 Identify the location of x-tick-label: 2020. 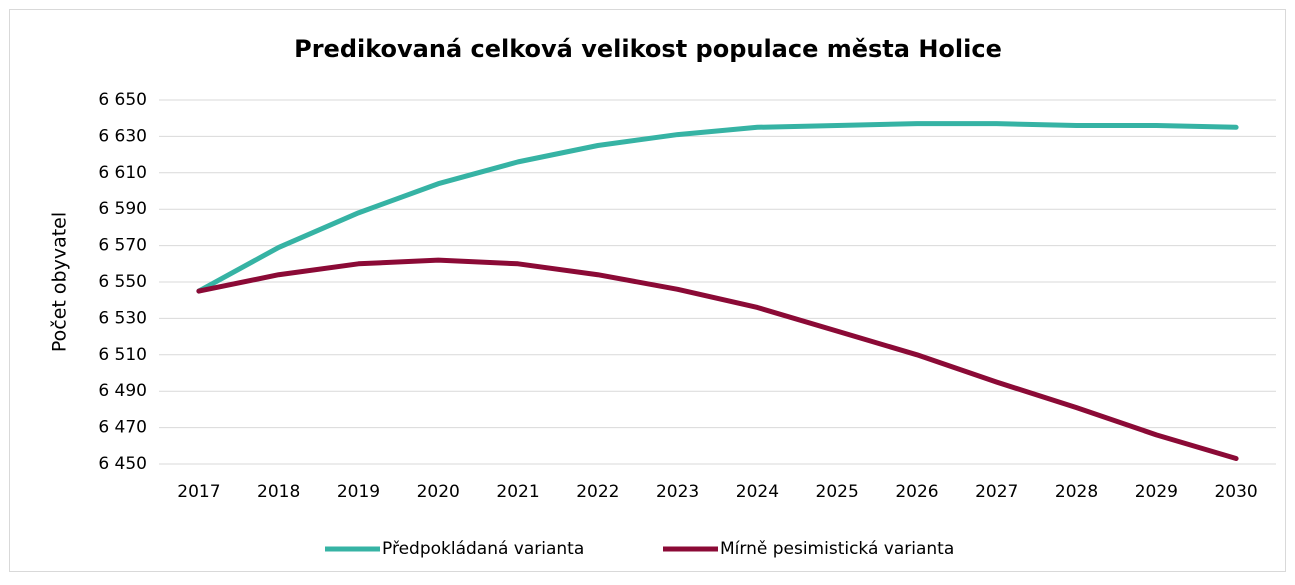
(438, 492).